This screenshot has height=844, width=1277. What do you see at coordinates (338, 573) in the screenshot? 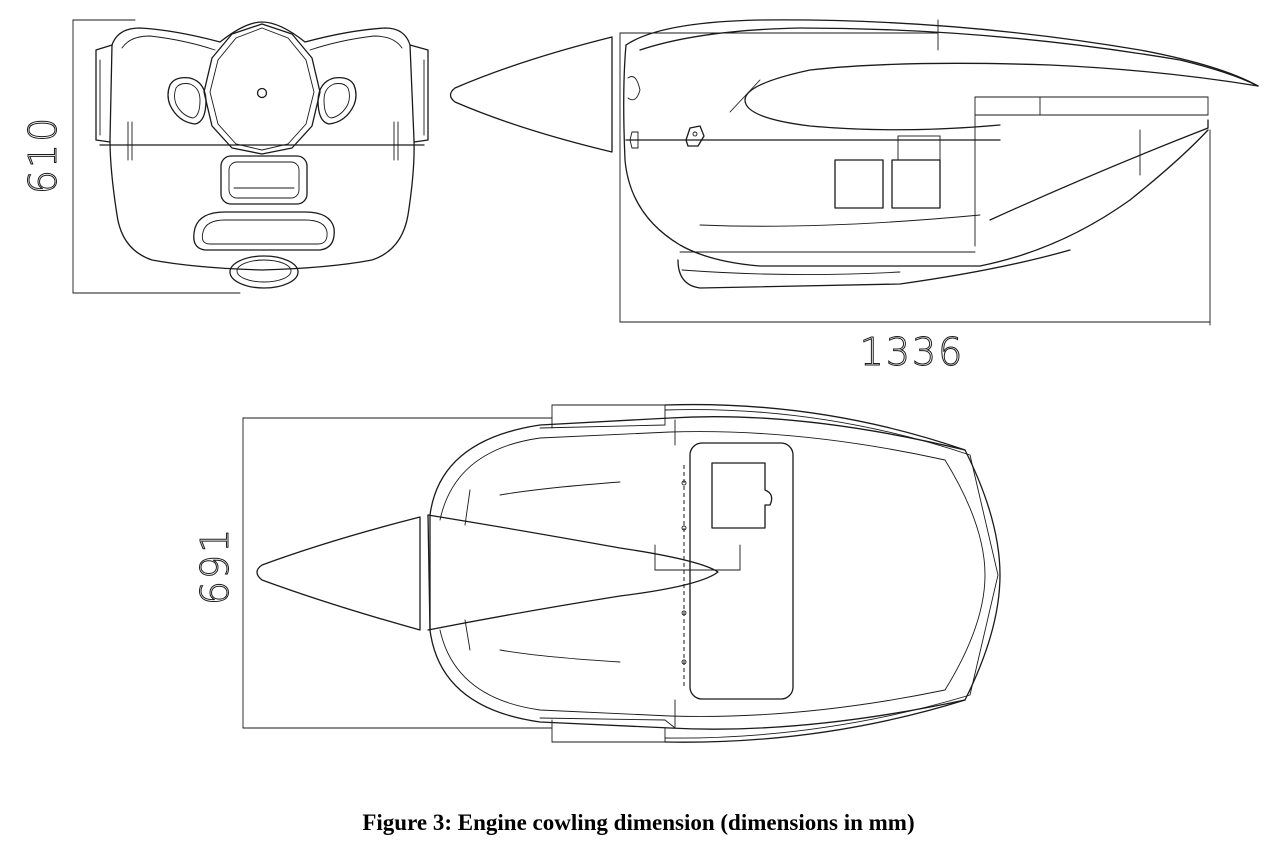
I see `top-spinner` at bounding box center [338, 573].